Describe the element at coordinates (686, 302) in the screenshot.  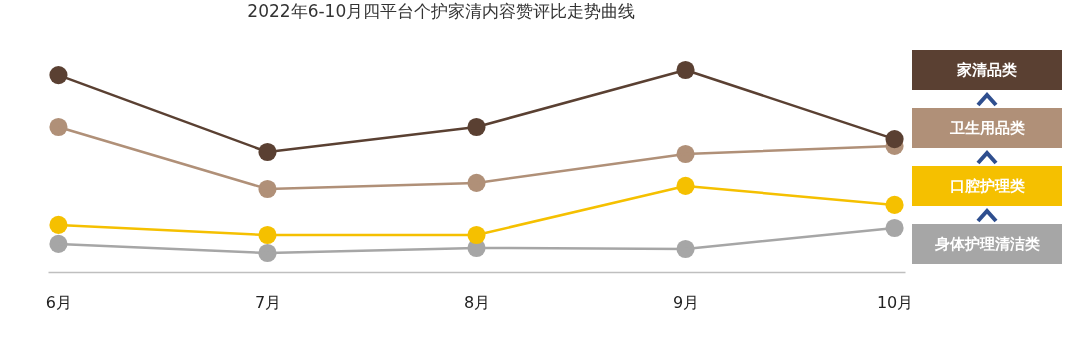
I see `x-tick-label: 9月` at that location.